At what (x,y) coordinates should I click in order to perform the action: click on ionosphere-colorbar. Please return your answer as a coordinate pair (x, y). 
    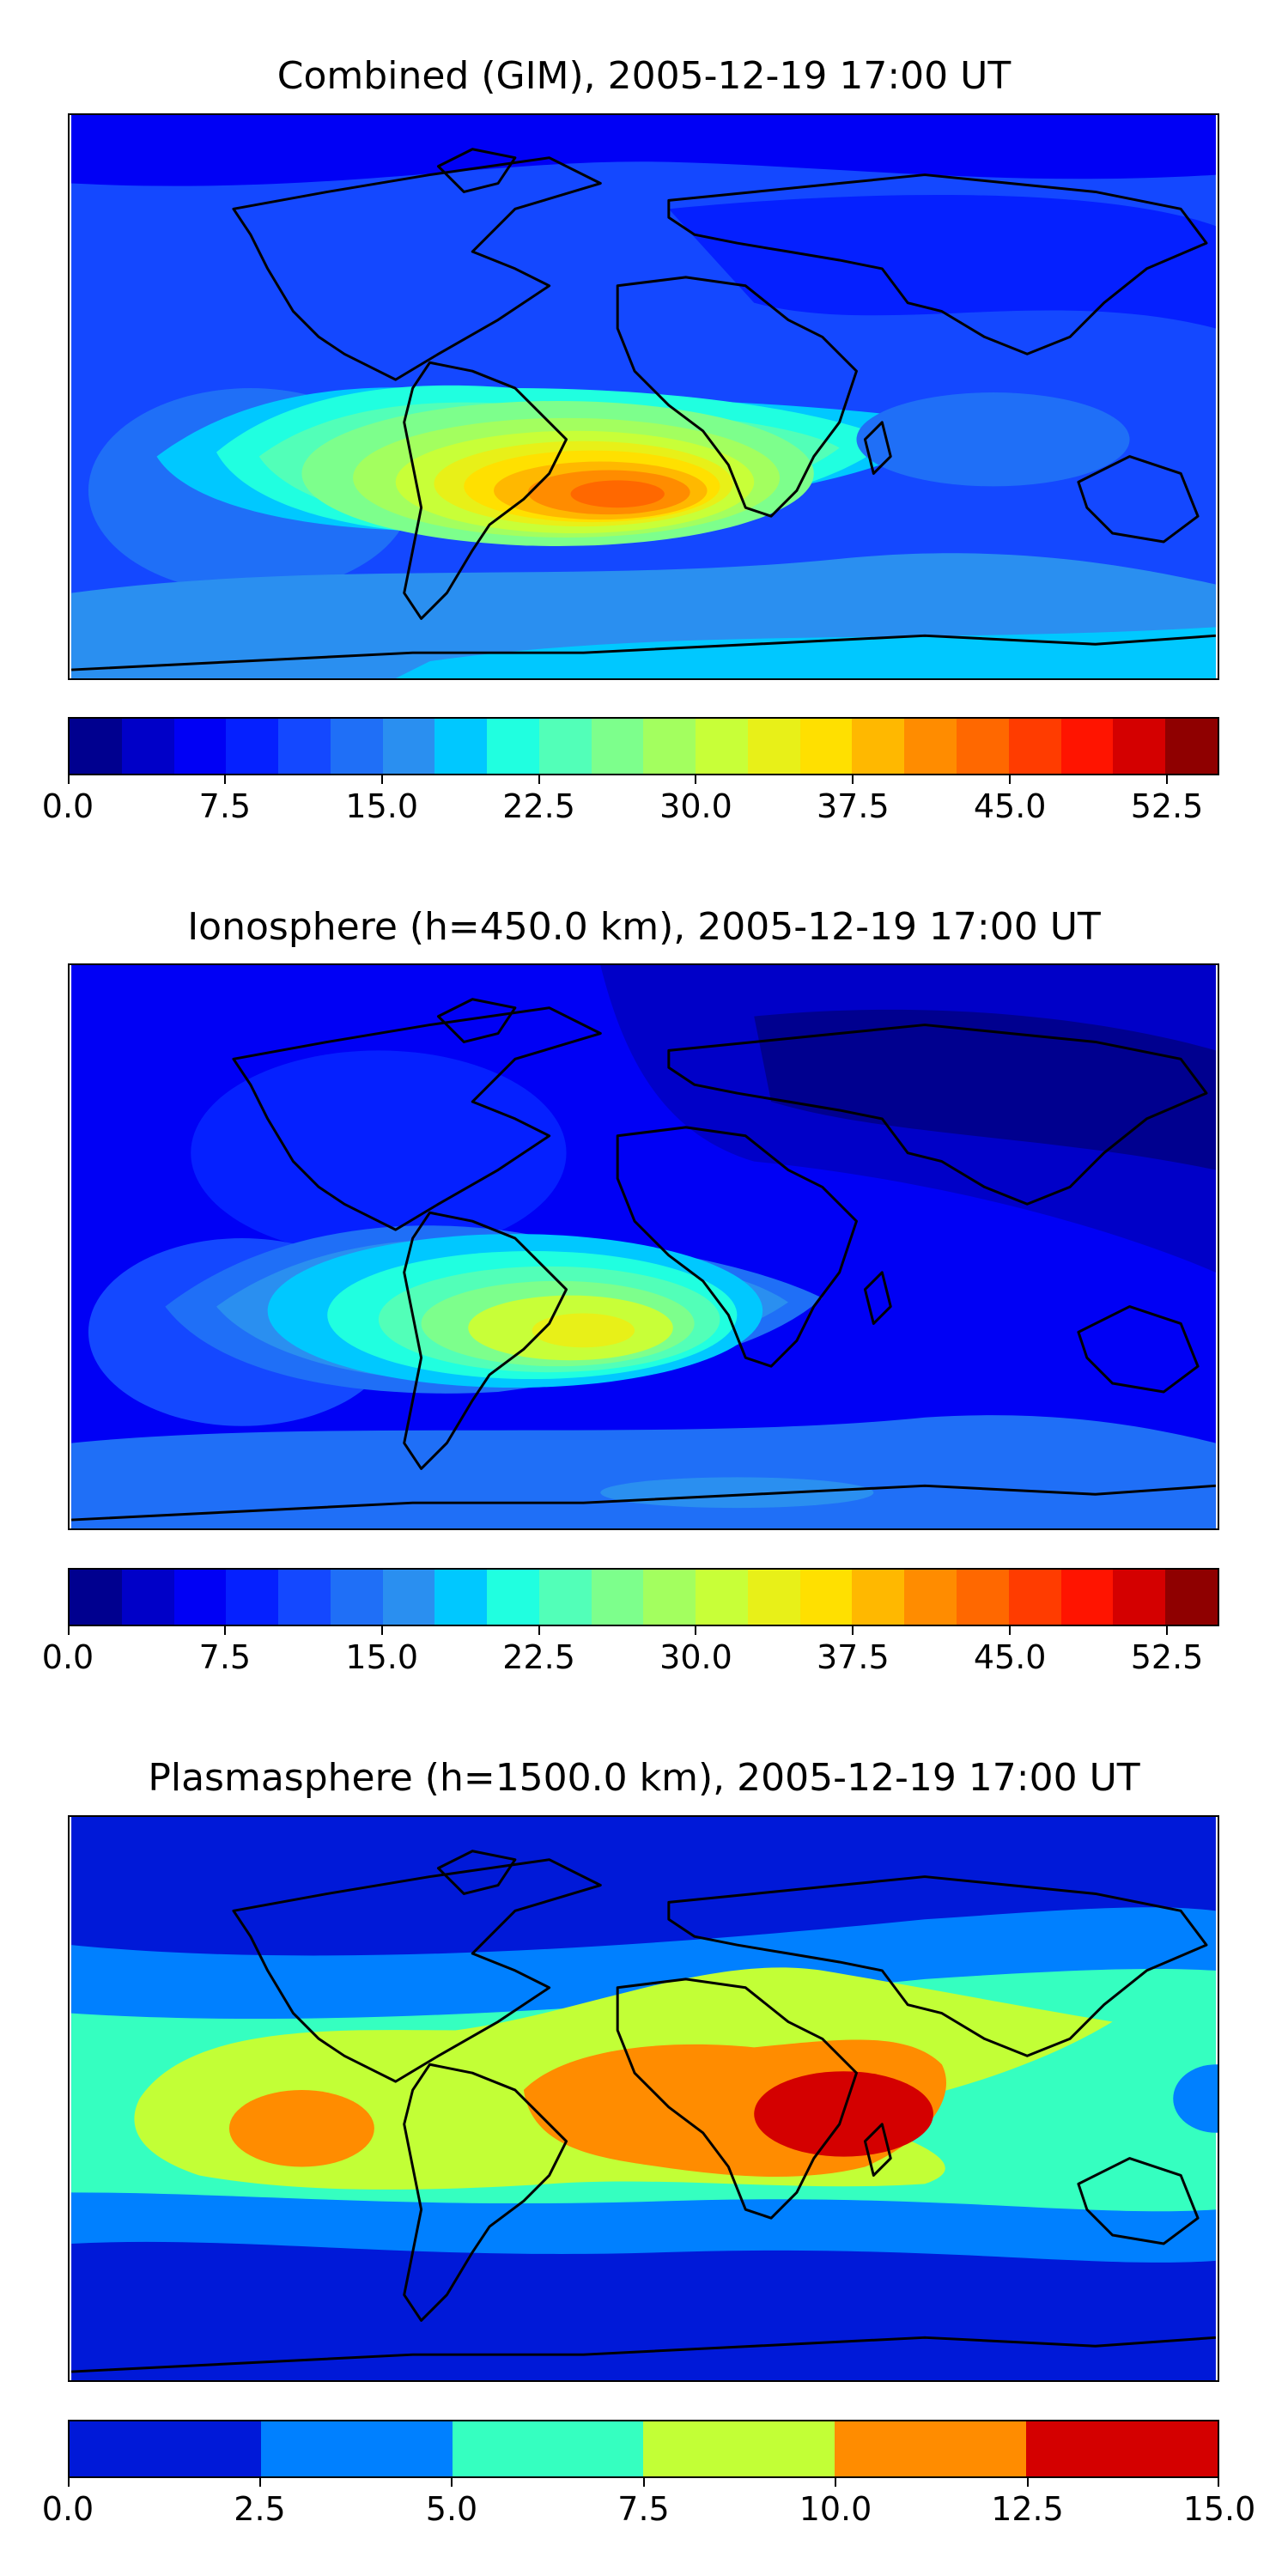
    Looking at the image, I should click on (643, 1597).